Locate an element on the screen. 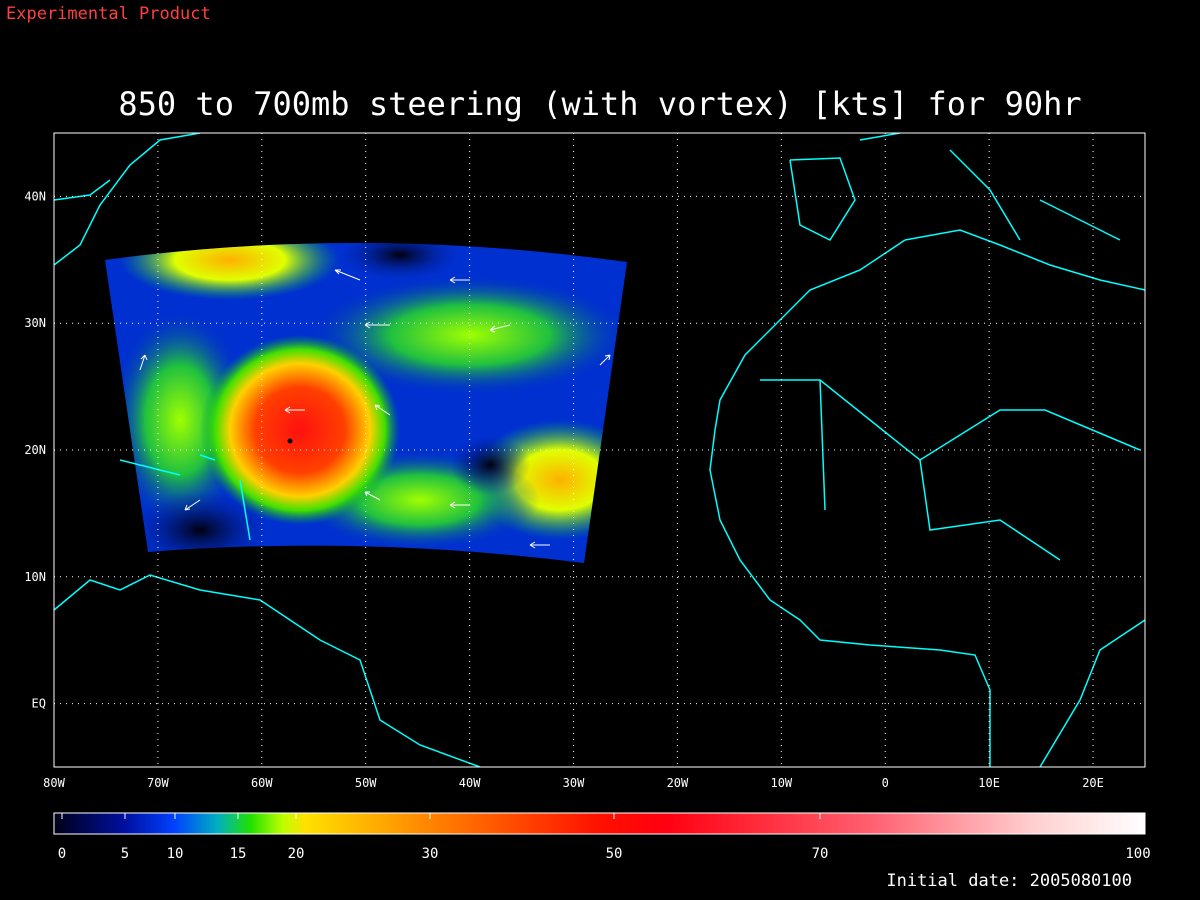 The height and width of the screenshot is (900, 1200). x-tick-label: 10W is located at coordinates (781, 783).